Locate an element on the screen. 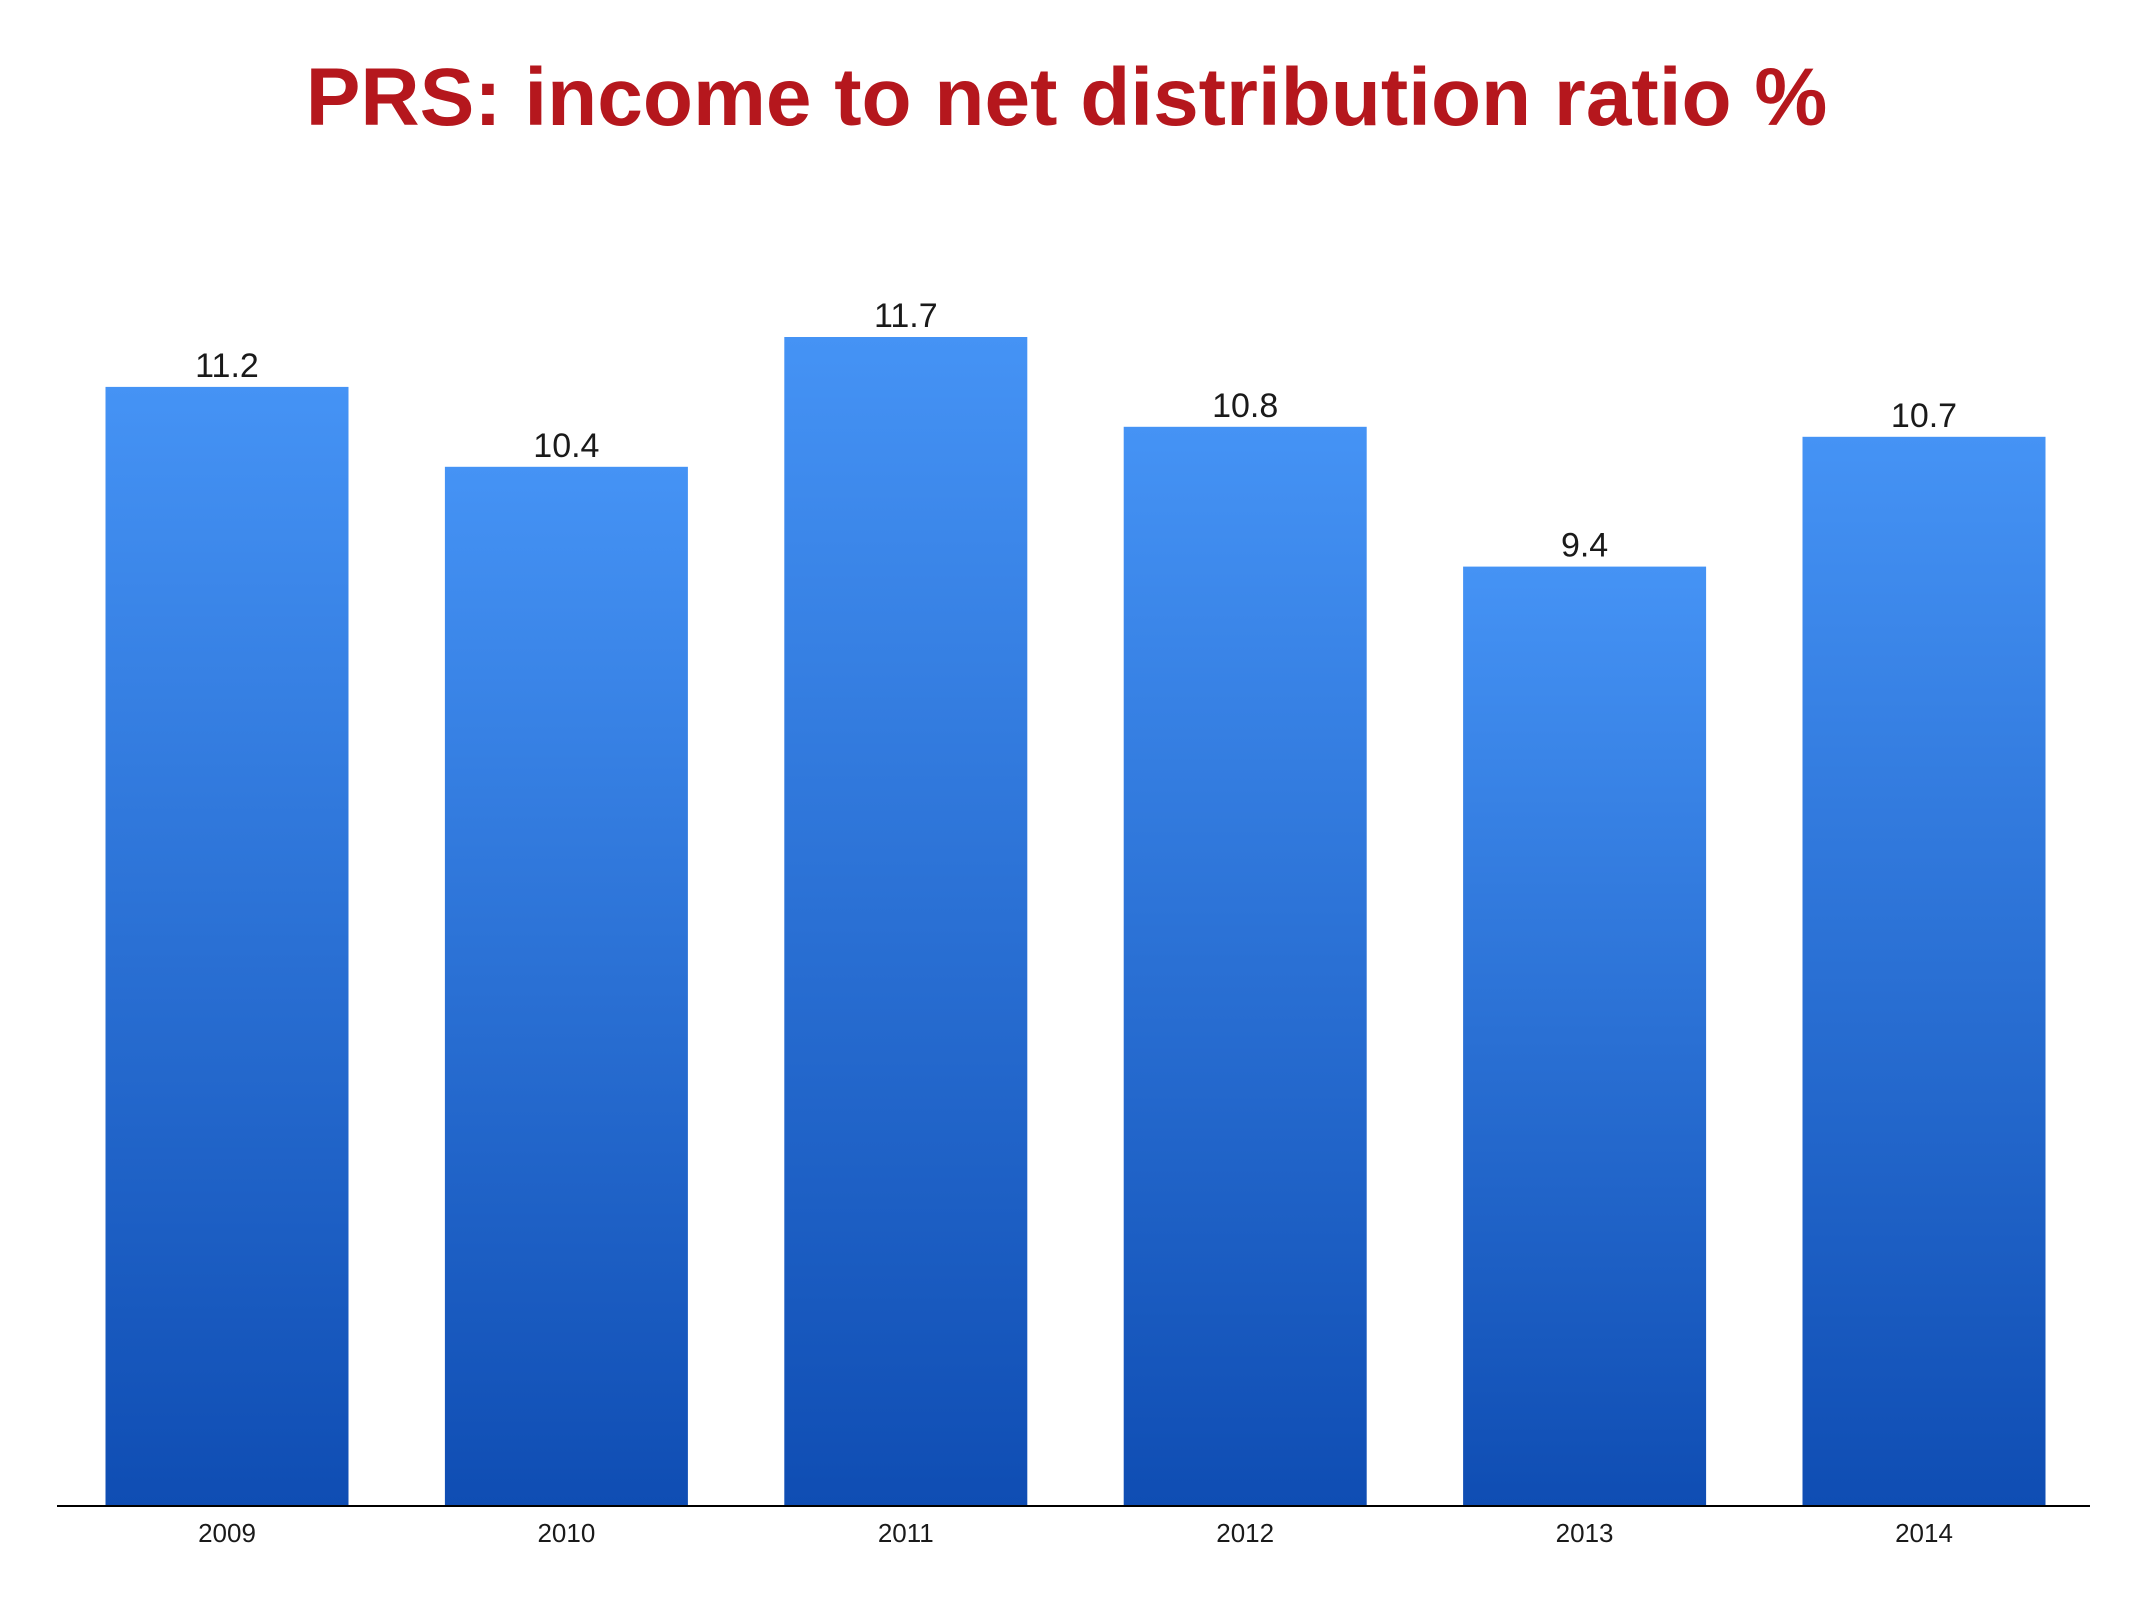  x-tick-label-2012: 2012 is located at coordinates (1245, 1533).